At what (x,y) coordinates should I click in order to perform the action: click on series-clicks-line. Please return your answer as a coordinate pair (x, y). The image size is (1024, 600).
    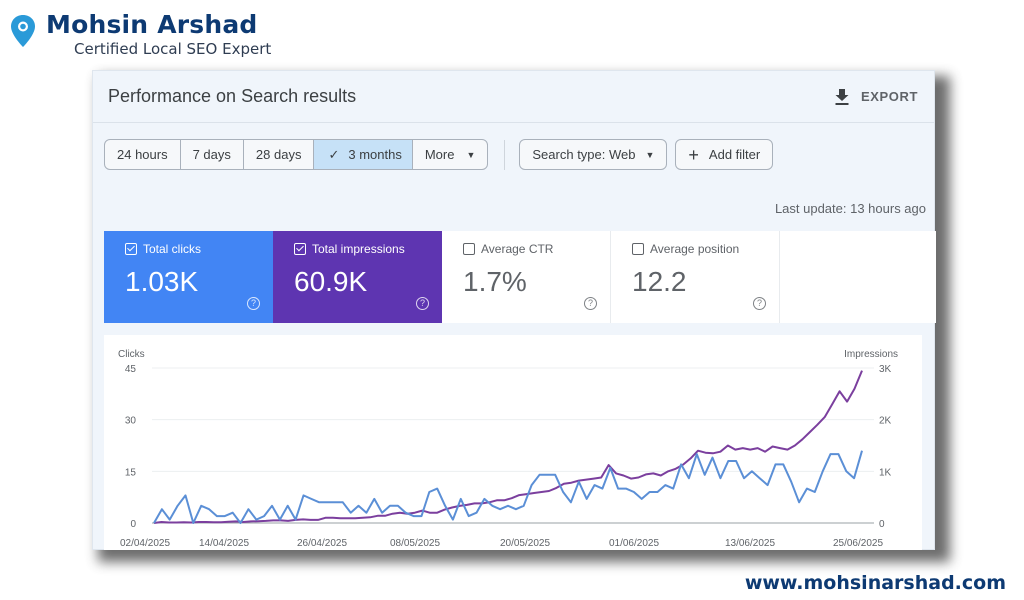
    Looking at the image, I should click on (508, 487).